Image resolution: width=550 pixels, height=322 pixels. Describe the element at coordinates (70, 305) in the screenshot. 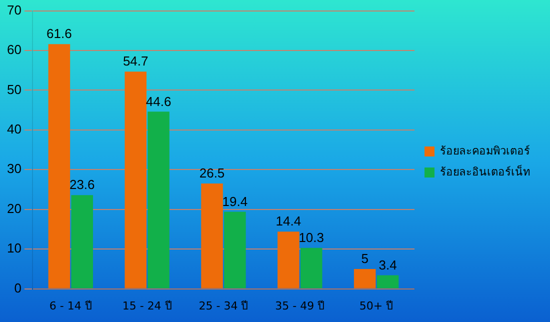

I see `x-tick-label: 6 - 14 ปี` at that location.